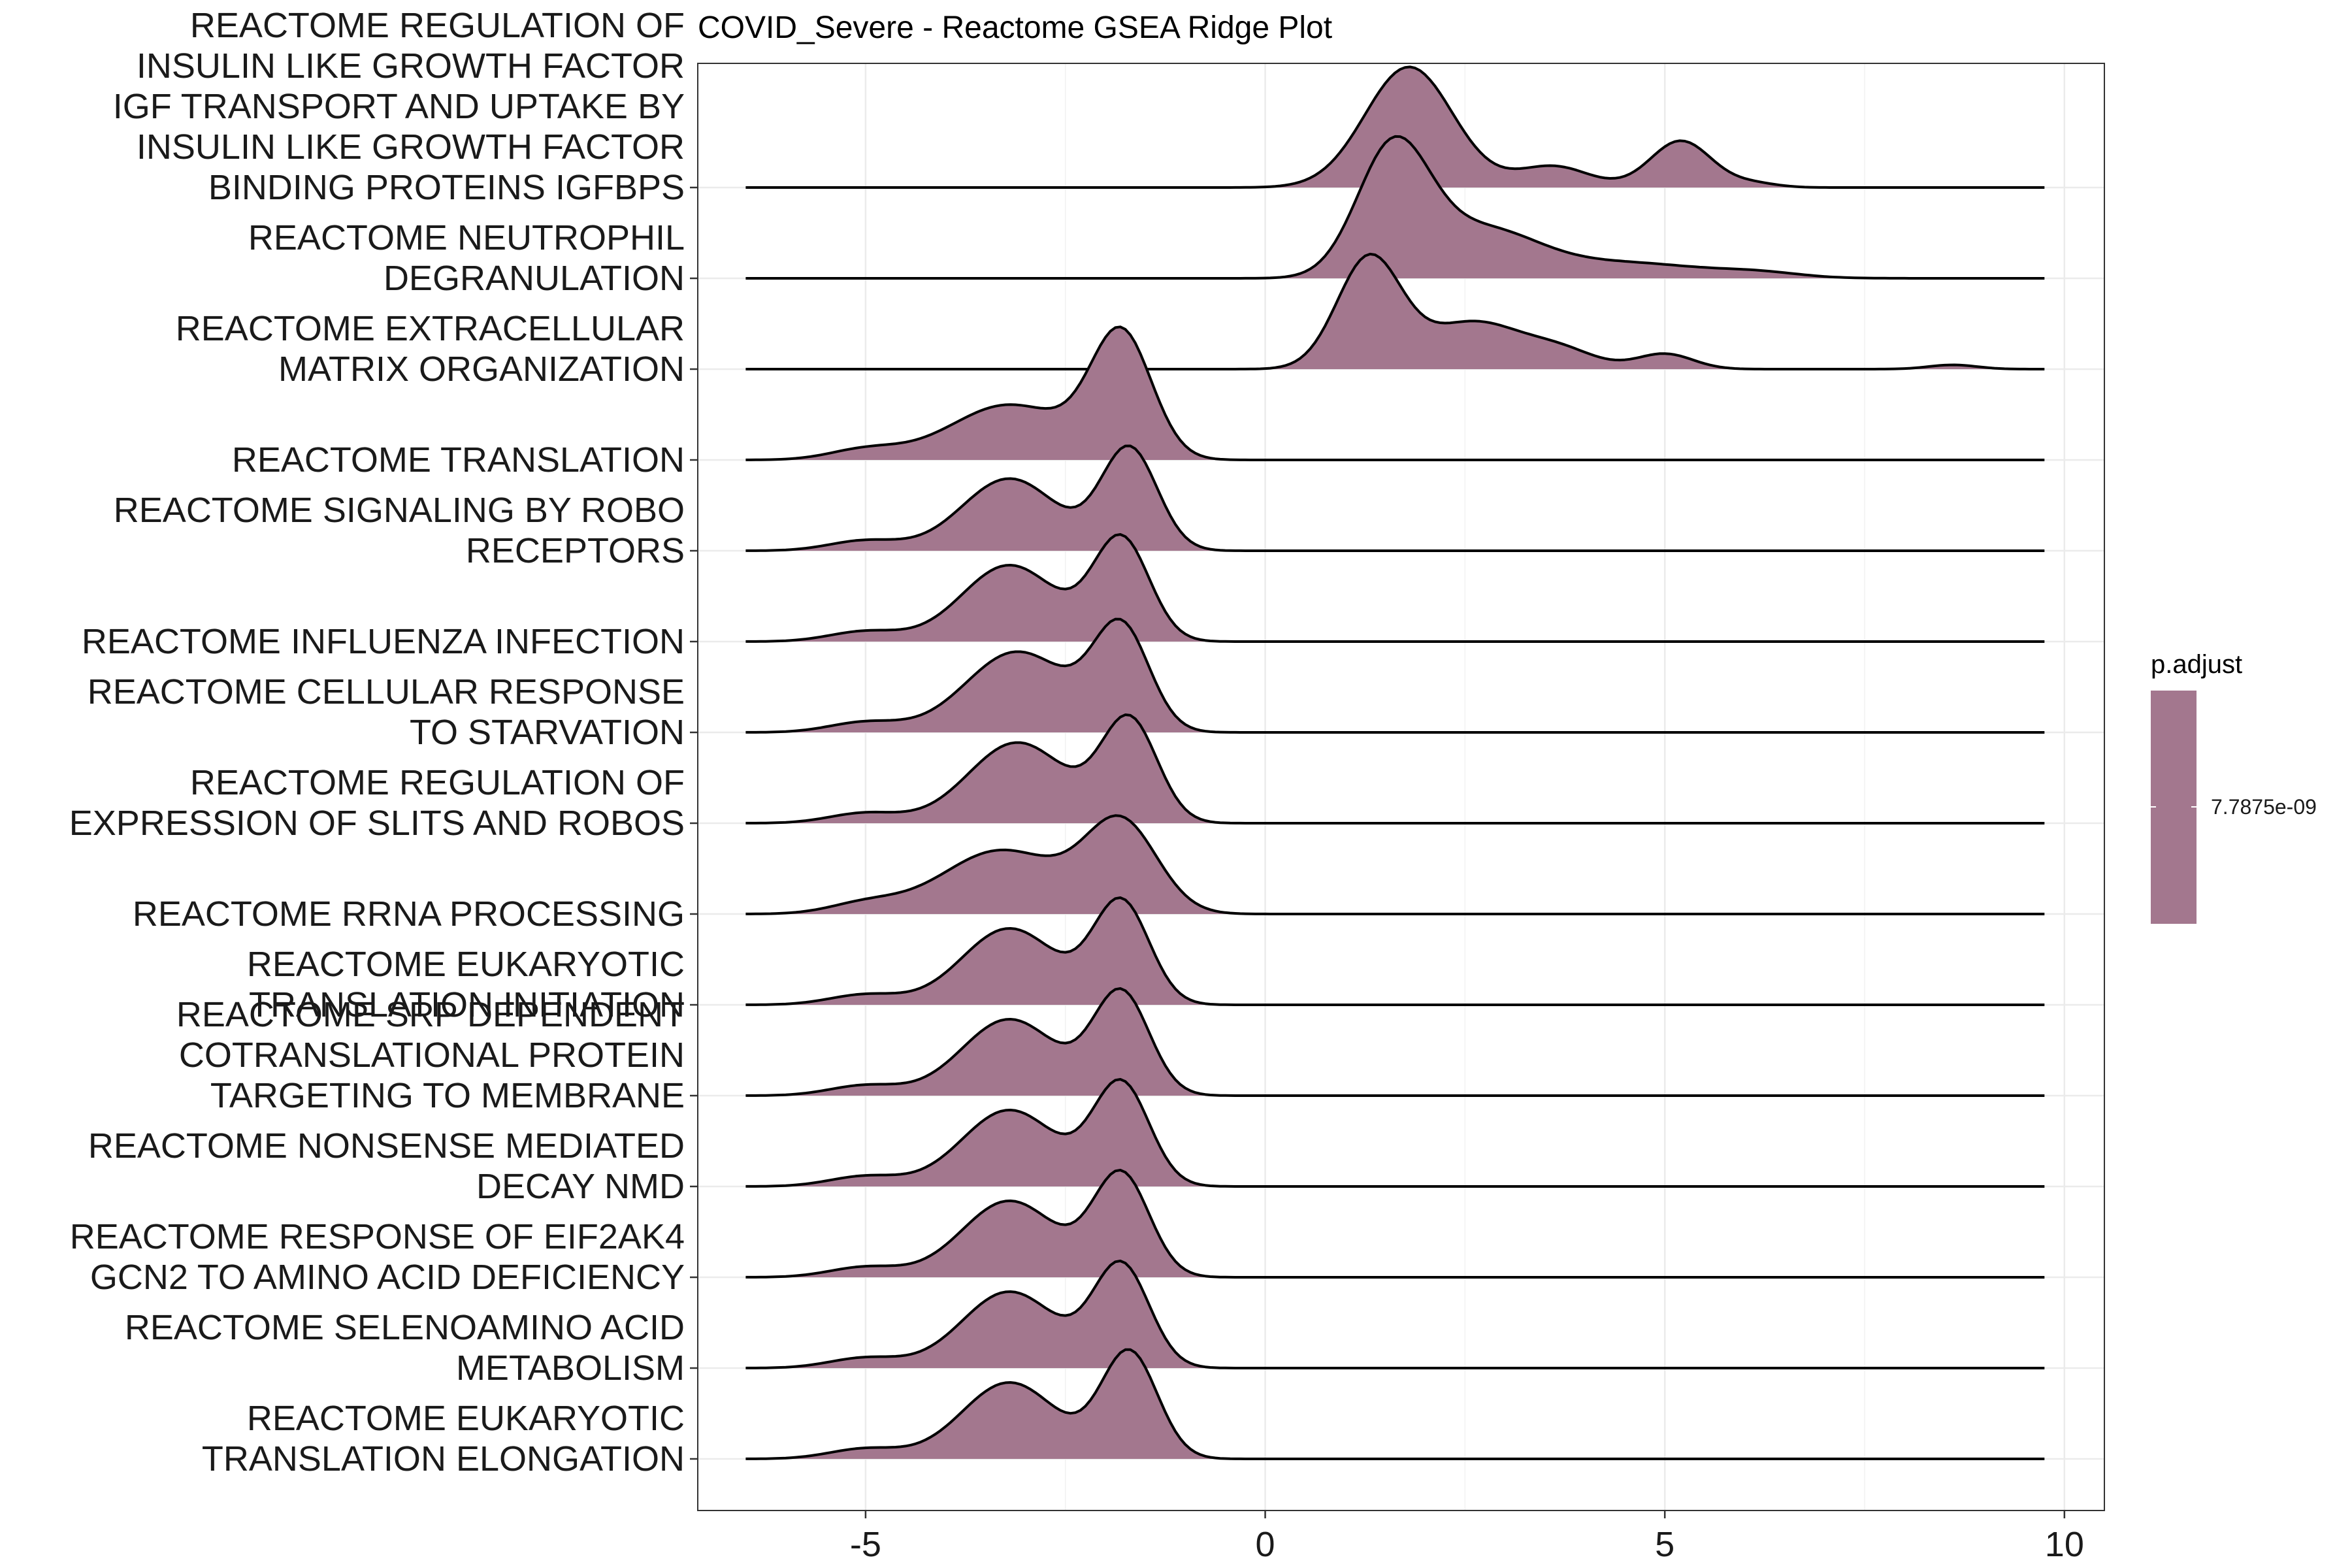 The height and width of the screenshot is (1568, 2352). I want to click on y-tick-label: REACTOME RESPONSE OF EIF2AK4, so click(377, 1236).